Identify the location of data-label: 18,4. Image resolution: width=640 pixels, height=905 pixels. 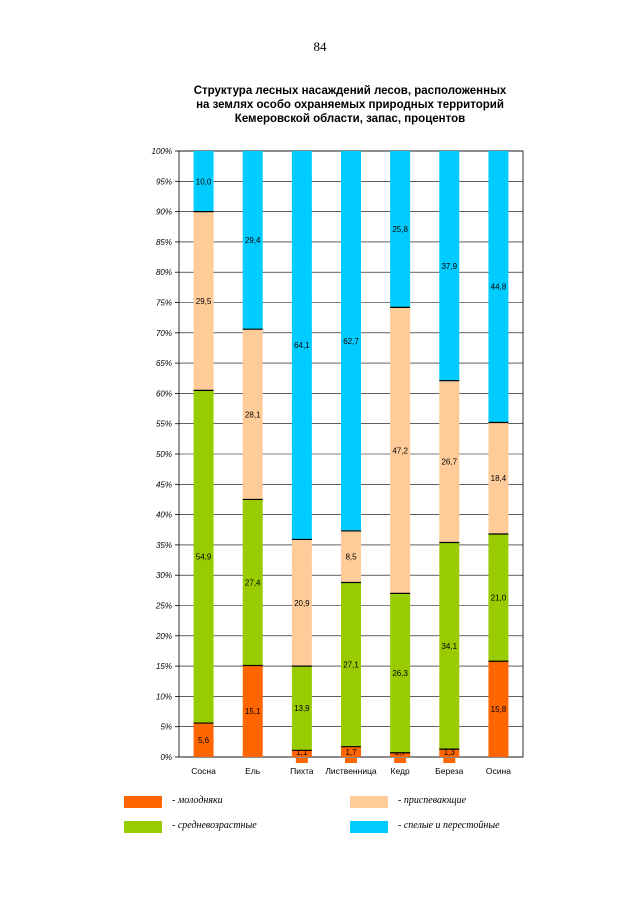
(499, 478).